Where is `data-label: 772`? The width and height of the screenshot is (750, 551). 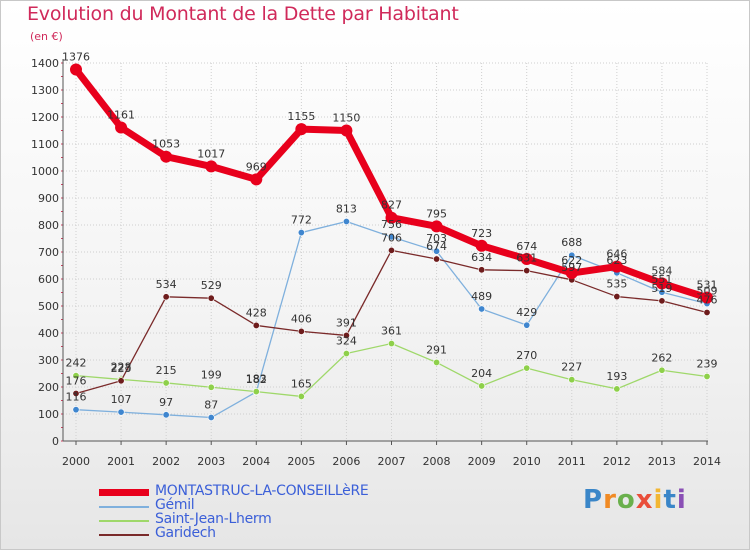
data-label: 772 is located at coordinates (301, 220).